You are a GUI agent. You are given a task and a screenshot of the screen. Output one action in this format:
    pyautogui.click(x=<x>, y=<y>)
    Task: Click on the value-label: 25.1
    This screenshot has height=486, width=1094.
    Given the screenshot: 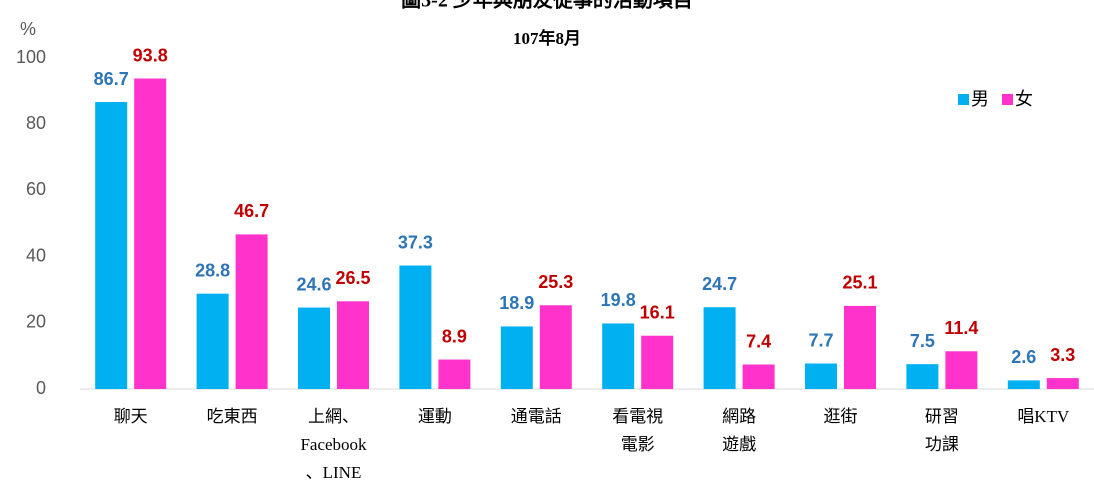 What is the action you would take?
    pyautogui.click(x=859, y=283)
    